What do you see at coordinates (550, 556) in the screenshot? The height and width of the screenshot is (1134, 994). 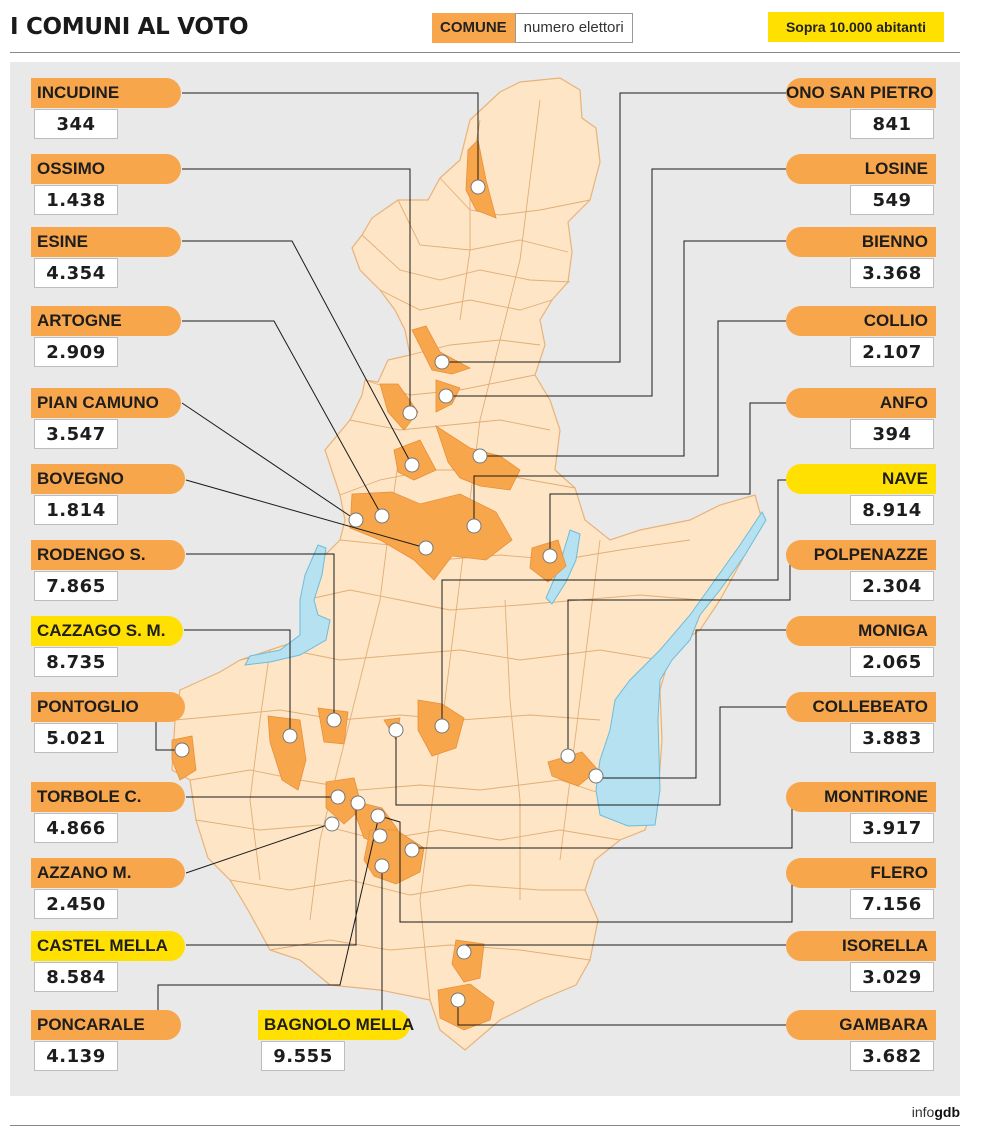 I see `marker-anfo` at bounding box center [550, 556].